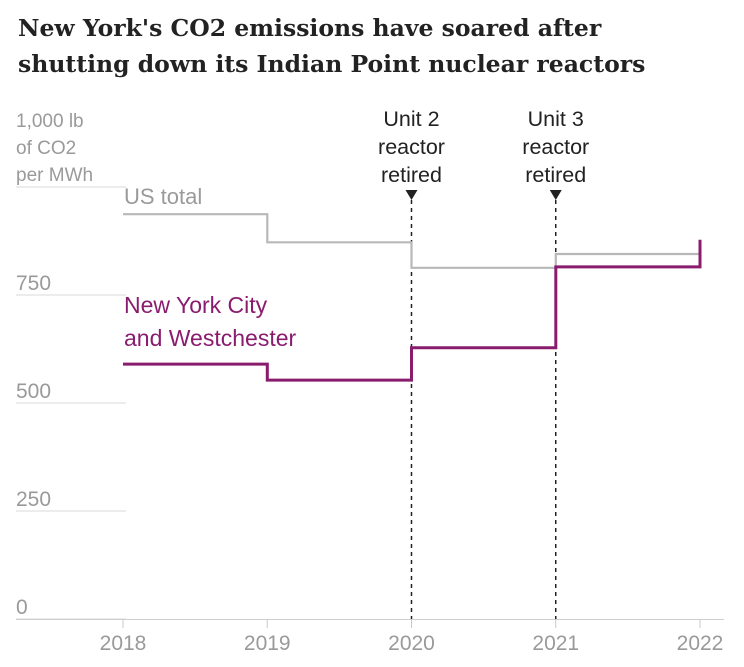 This screenshot has height=667, width=744. I want to click on annotation-label: Unit 2, so click(411, 119).